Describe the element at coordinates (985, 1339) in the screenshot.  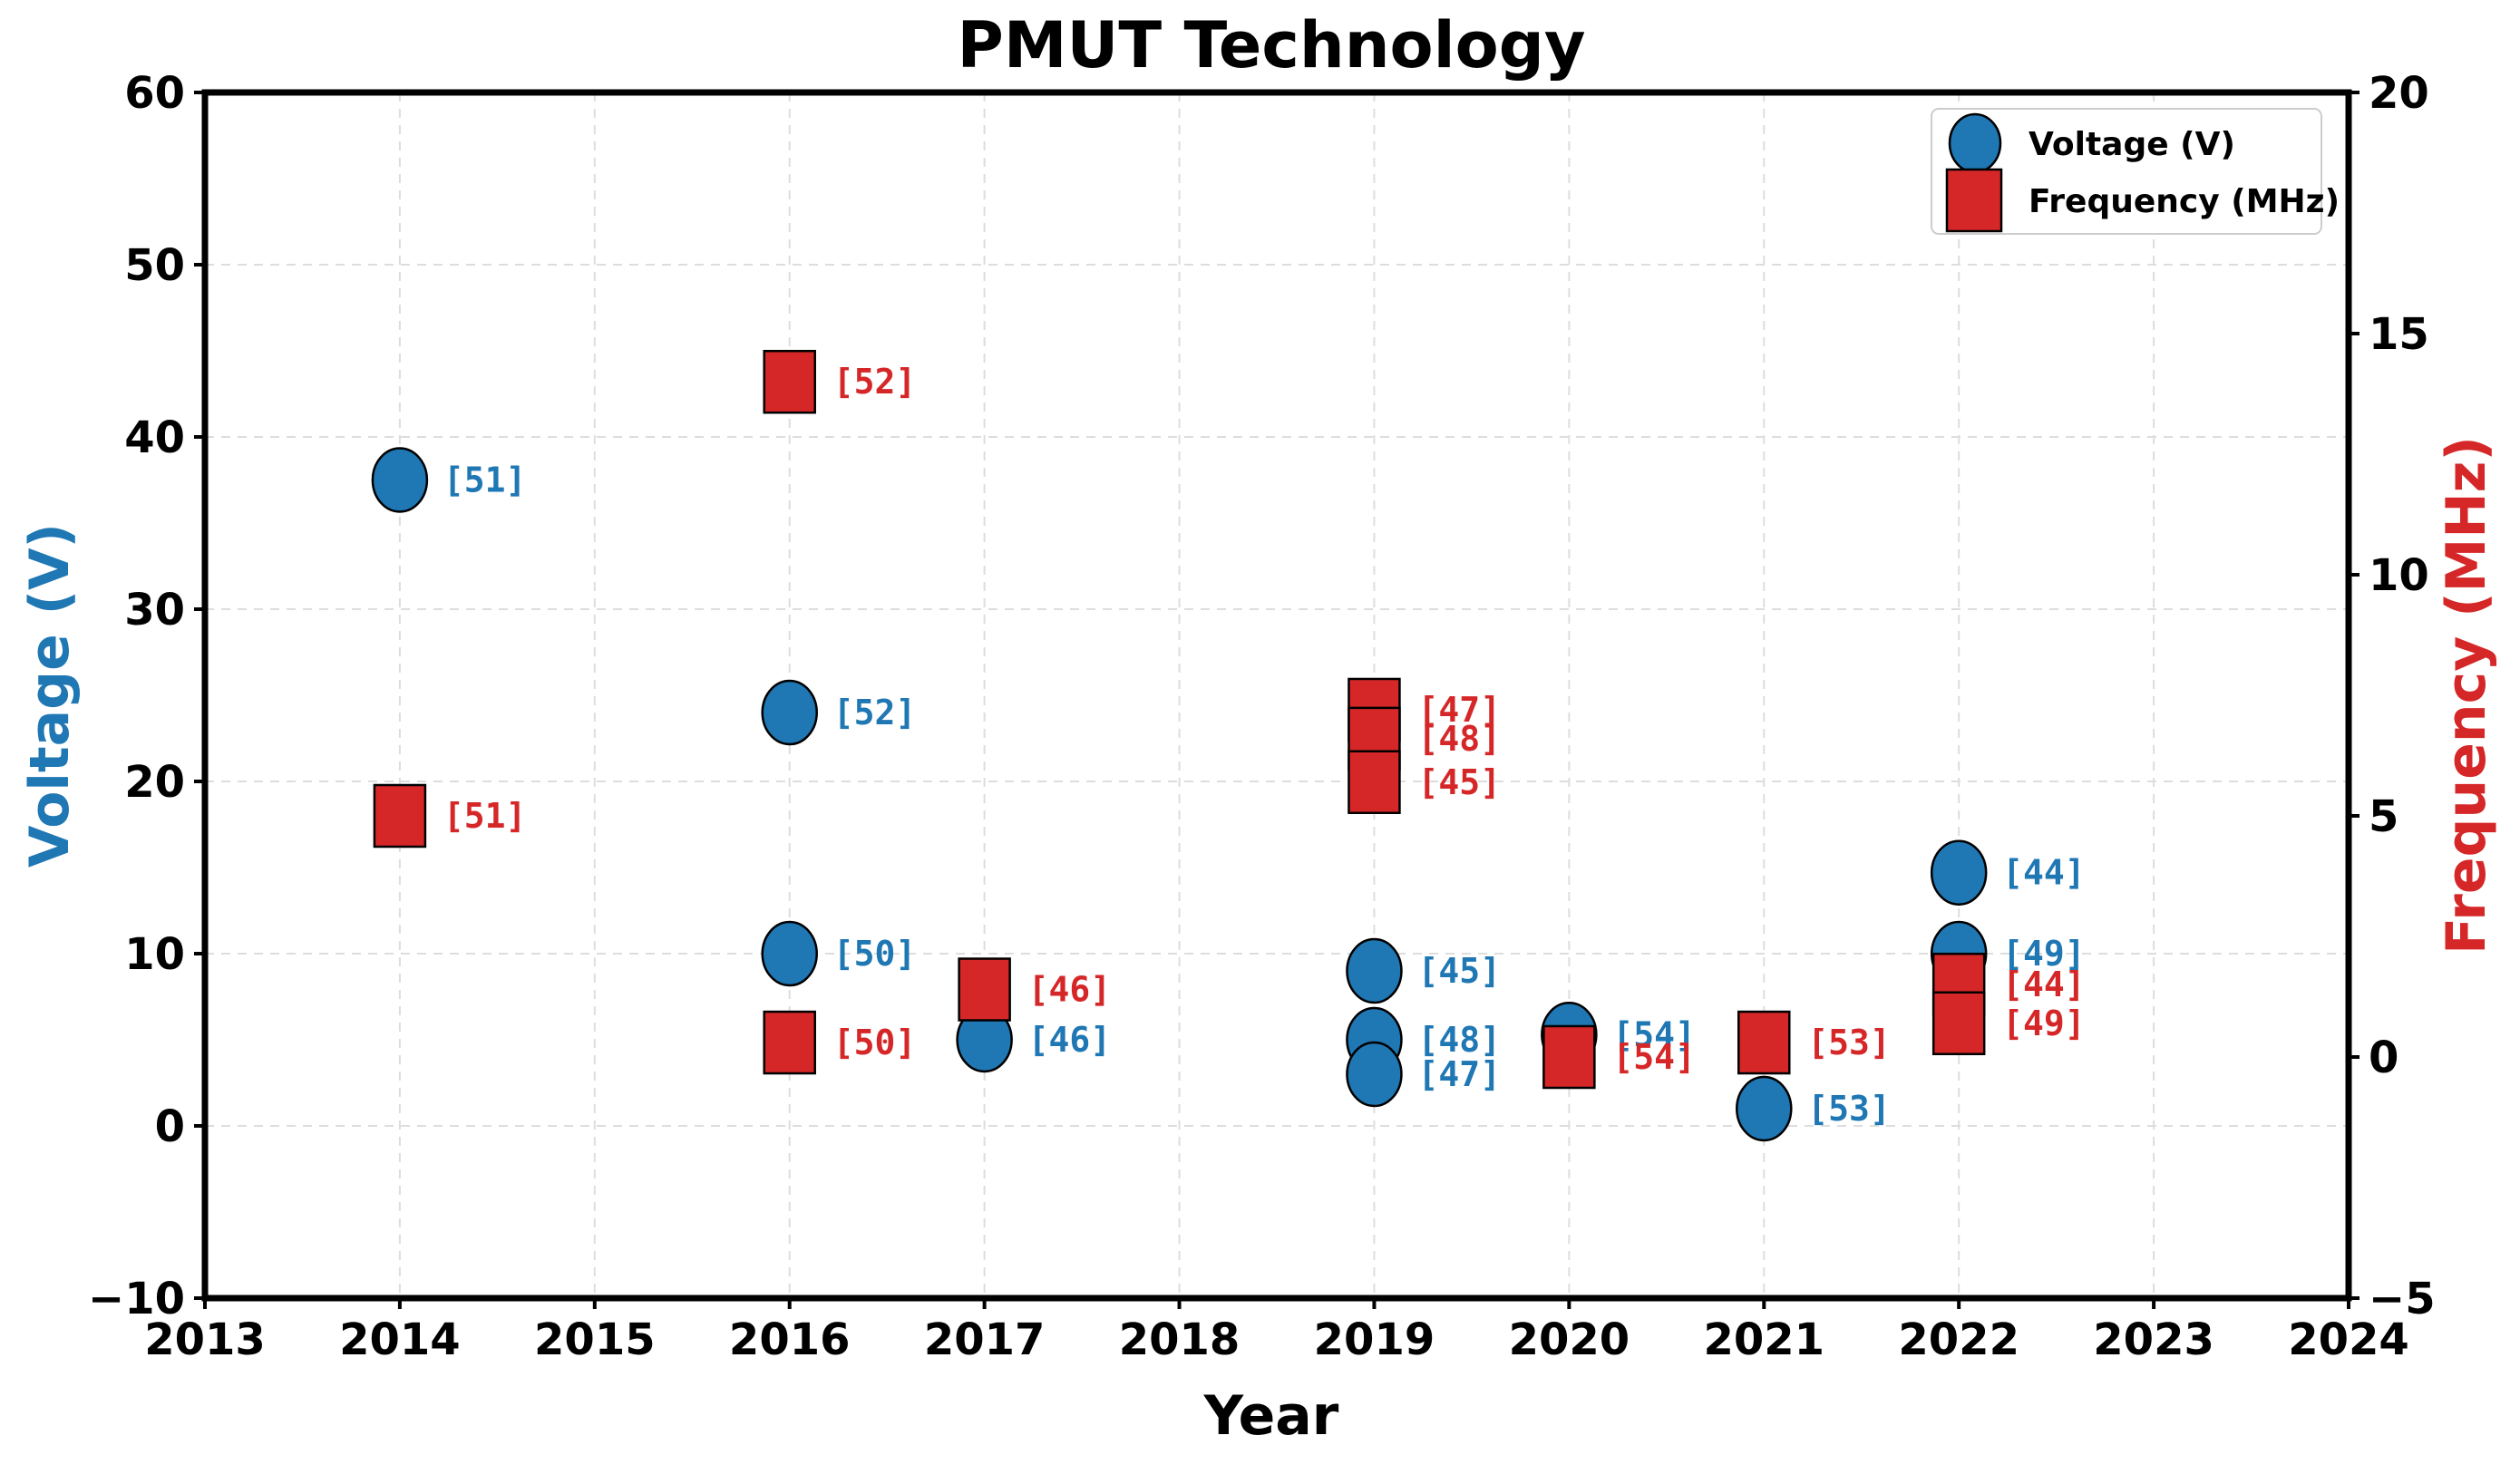
I see `x-tick-label: 2017` at that location.